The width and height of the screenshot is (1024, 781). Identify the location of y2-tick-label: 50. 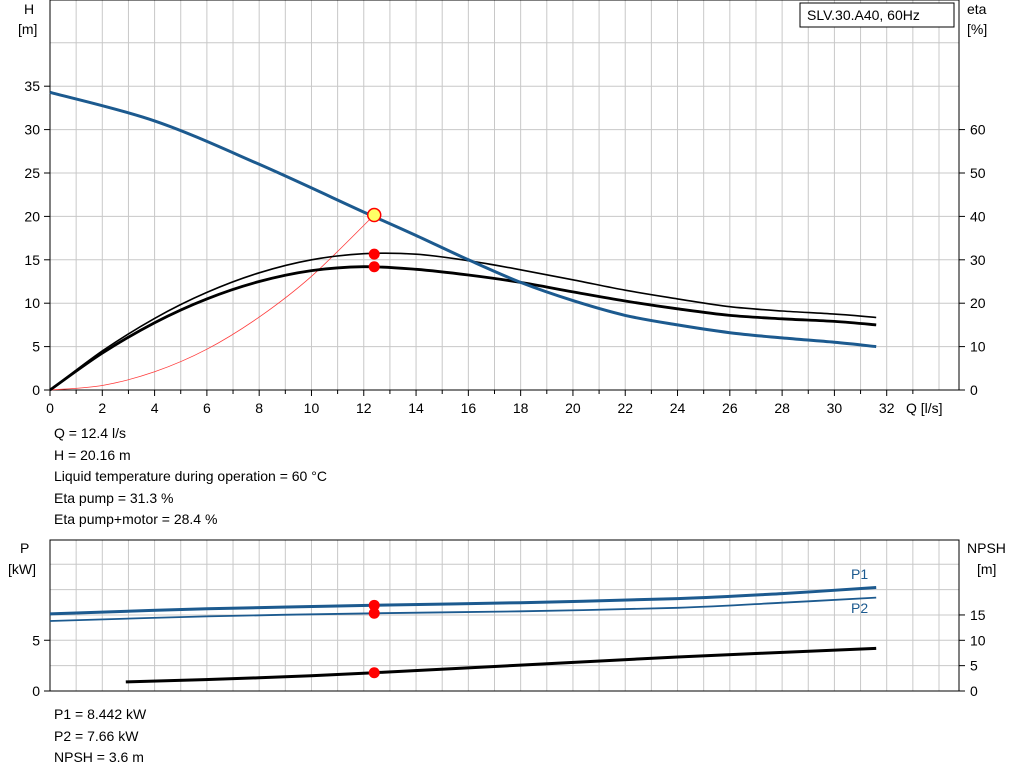
(978, 173).